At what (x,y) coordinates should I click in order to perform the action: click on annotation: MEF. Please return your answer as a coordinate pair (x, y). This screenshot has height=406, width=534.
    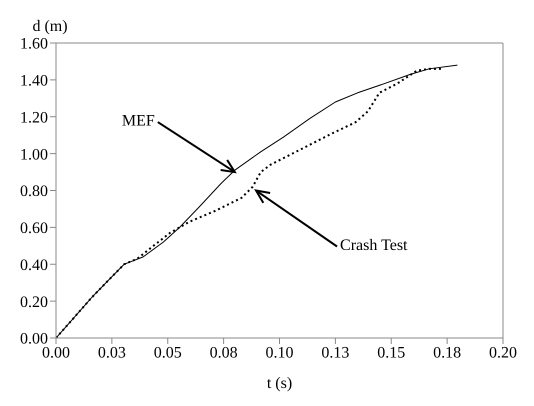
    Looking at the image, I should click on (138, 121).